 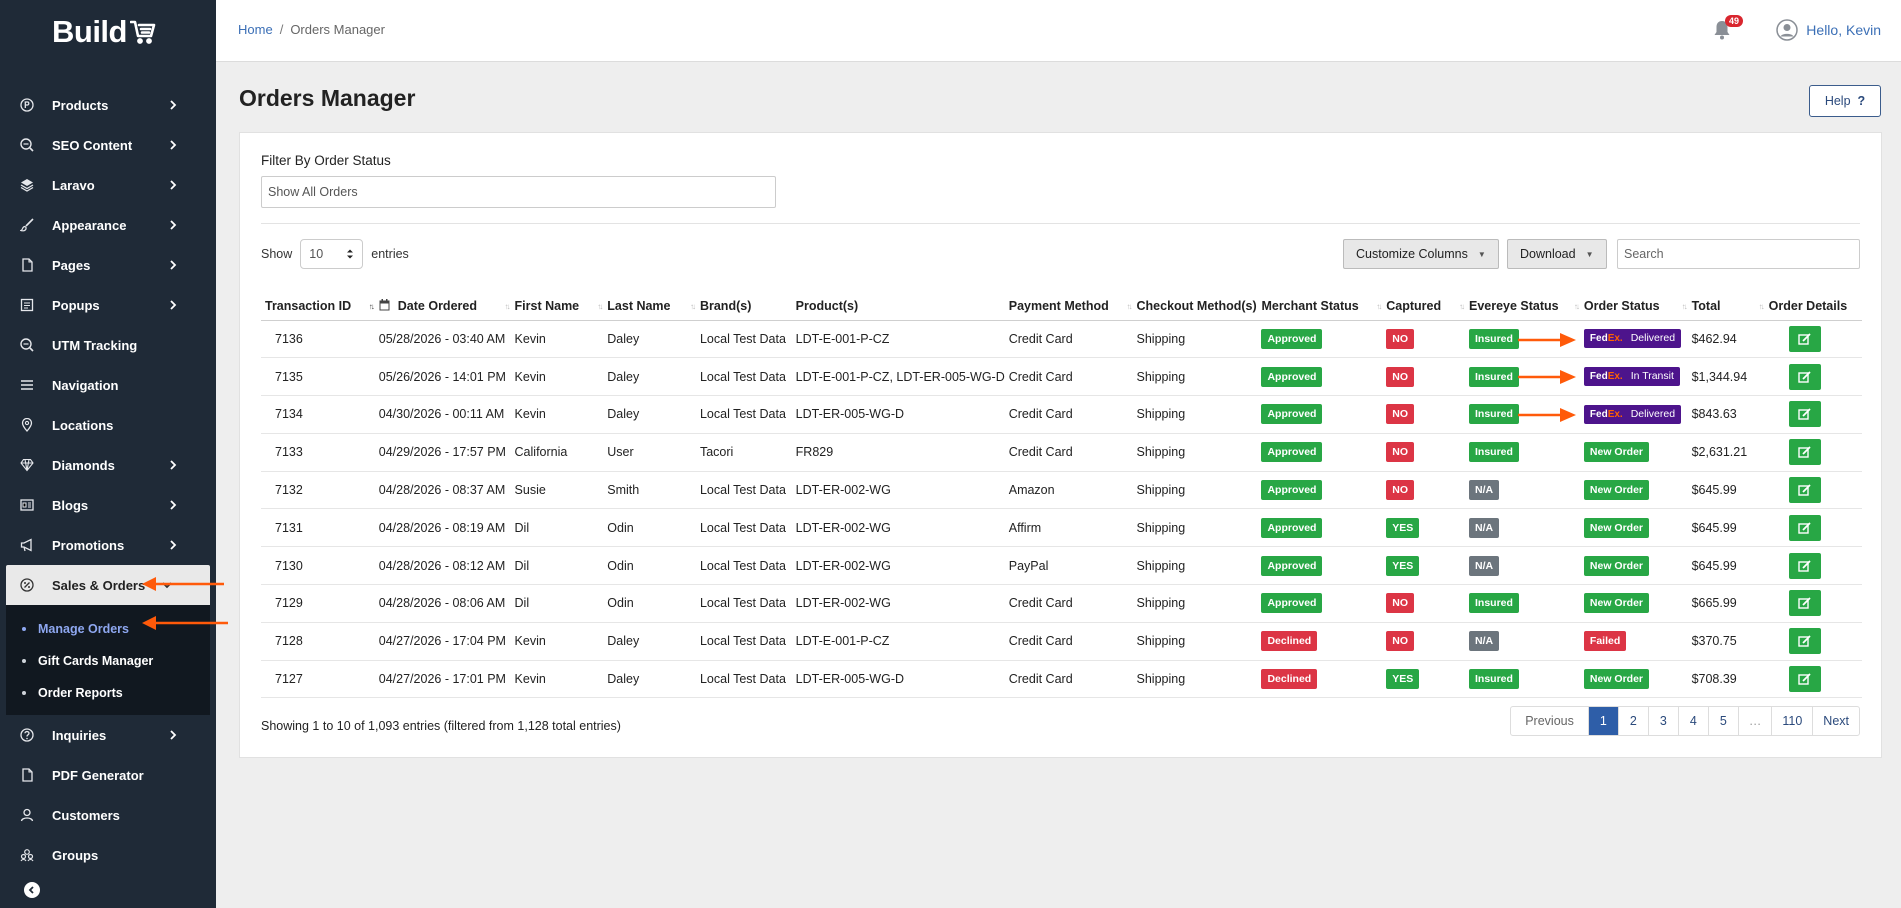 I want to click on sidebar-item-label: Pages, so click(x=71, y=265).